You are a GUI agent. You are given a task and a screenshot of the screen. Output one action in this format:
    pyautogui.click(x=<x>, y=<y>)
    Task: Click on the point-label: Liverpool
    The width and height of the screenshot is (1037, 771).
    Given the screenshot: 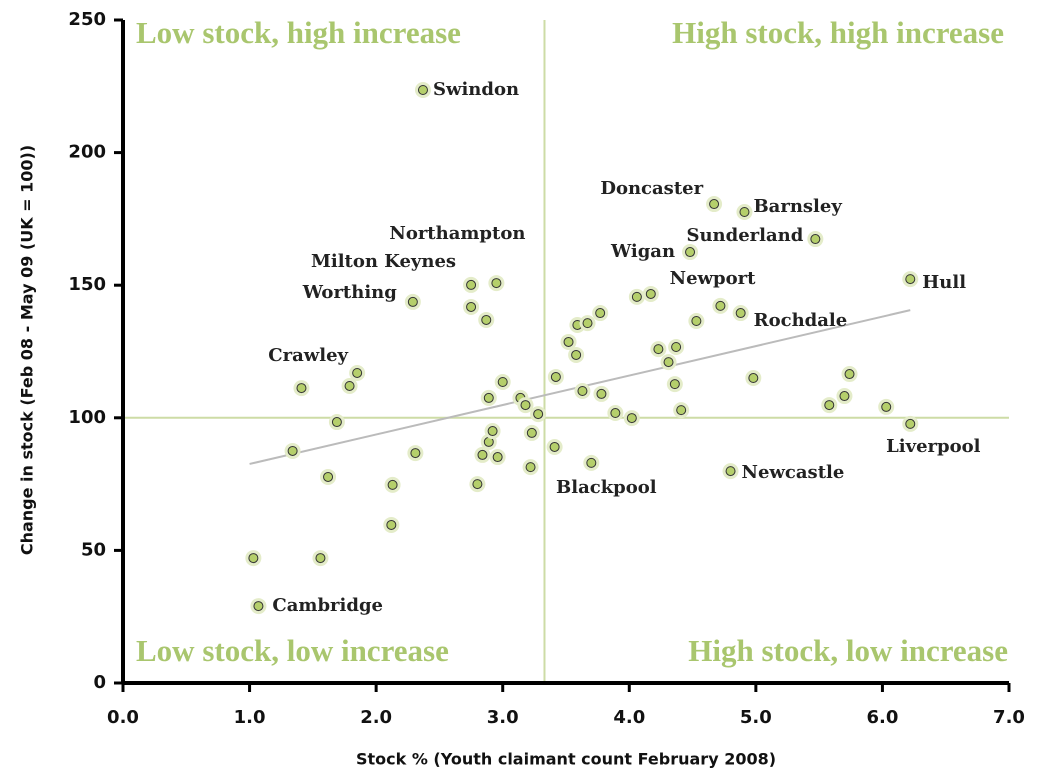 What is the action you would take?
    pyautogui.click(x=933, y=446)
    